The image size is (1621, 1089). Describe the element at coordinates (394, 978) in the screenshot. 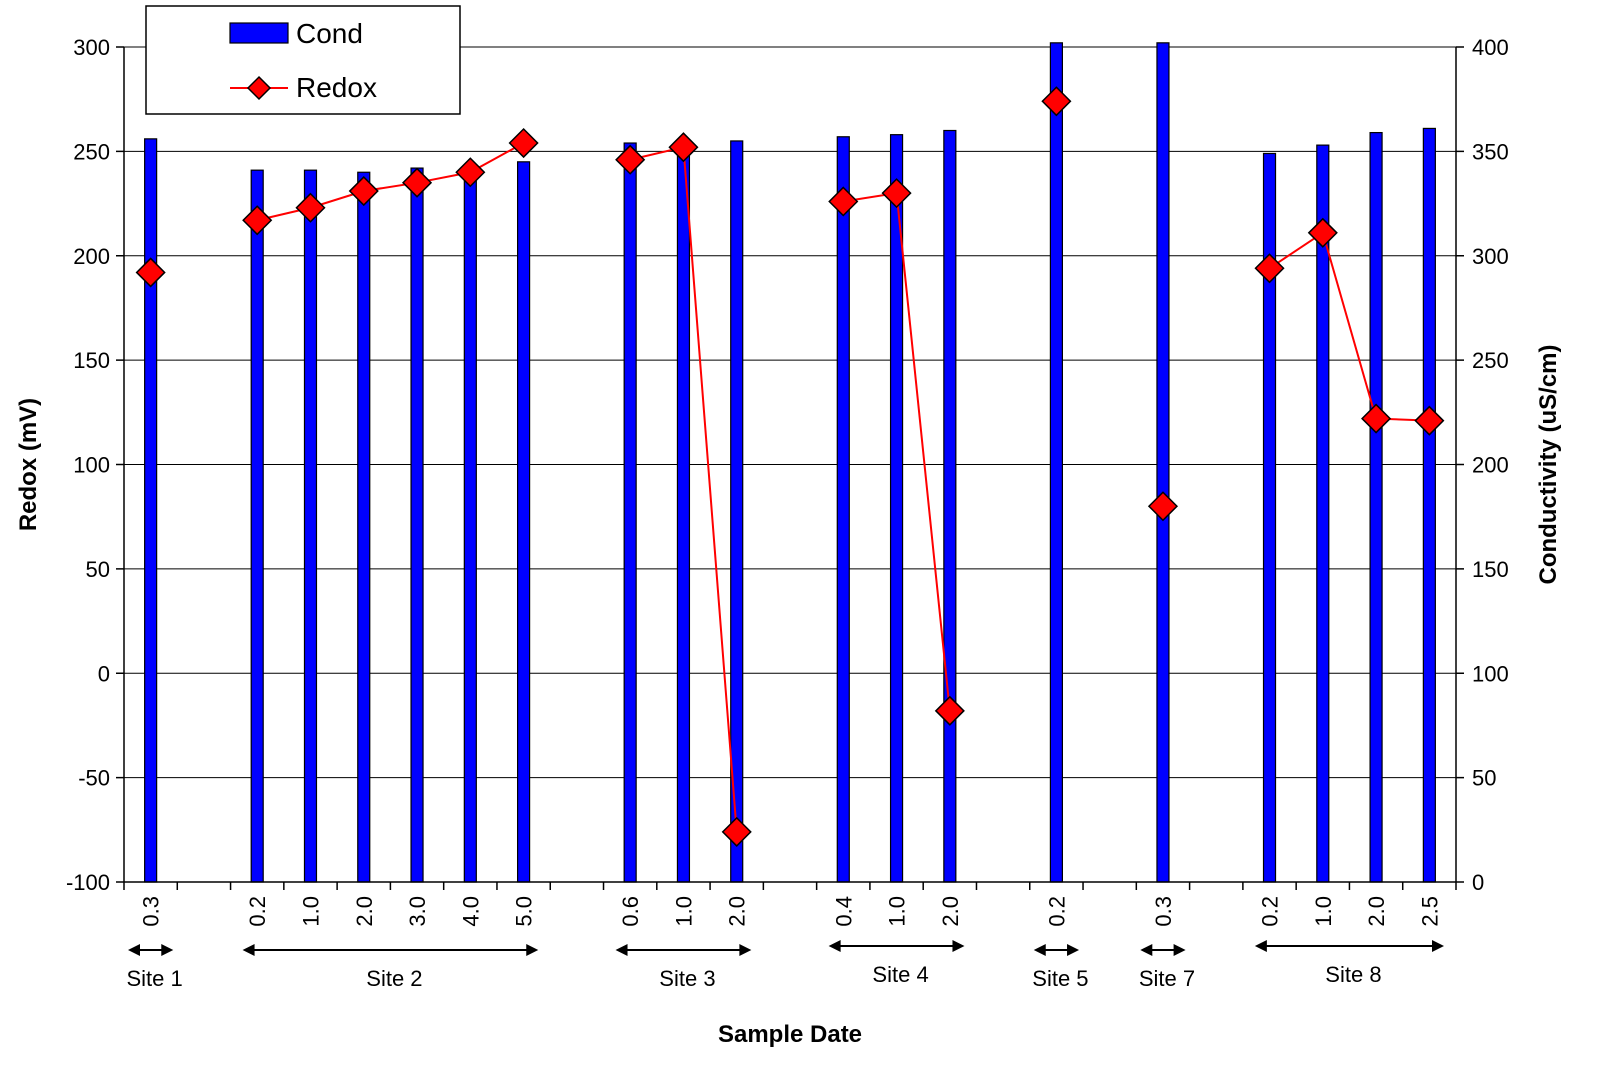

I see `site-label: Site 2` at that location.